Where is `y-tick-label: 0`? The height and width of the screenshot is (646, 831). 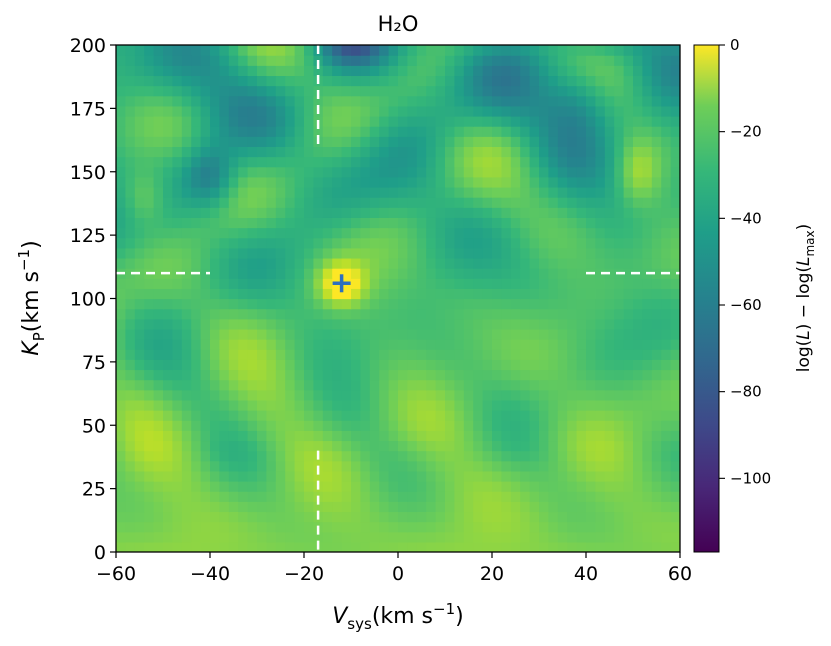 y-tick-label: 0 is located at coordinates (100, 553).